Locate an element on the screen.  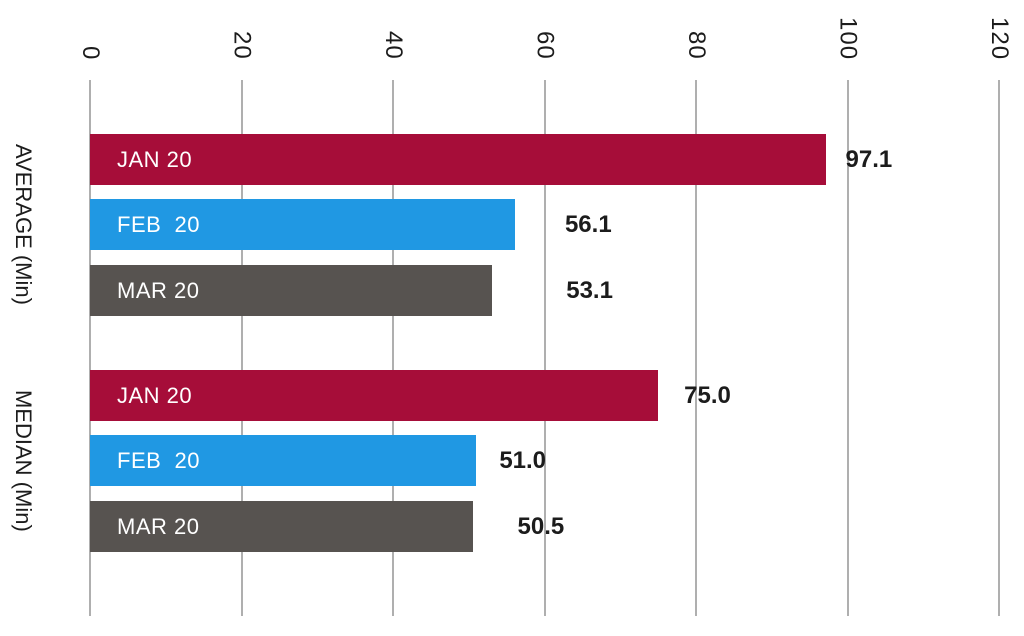
x-tick-label-120: 120 is located at coordinates (999, 38).